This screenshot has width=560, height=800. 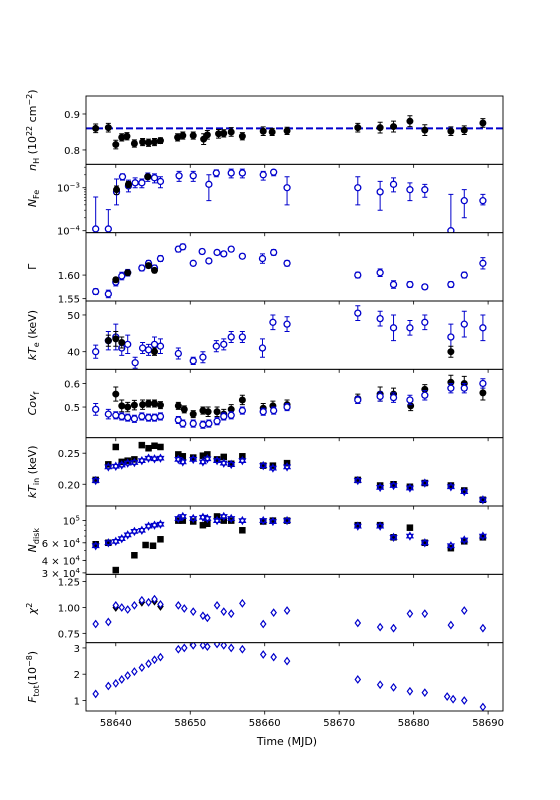 What do you see at coordinates (299, 397) in the screenshot?
I see `series-black-circle` at bounding box center [299, 397].